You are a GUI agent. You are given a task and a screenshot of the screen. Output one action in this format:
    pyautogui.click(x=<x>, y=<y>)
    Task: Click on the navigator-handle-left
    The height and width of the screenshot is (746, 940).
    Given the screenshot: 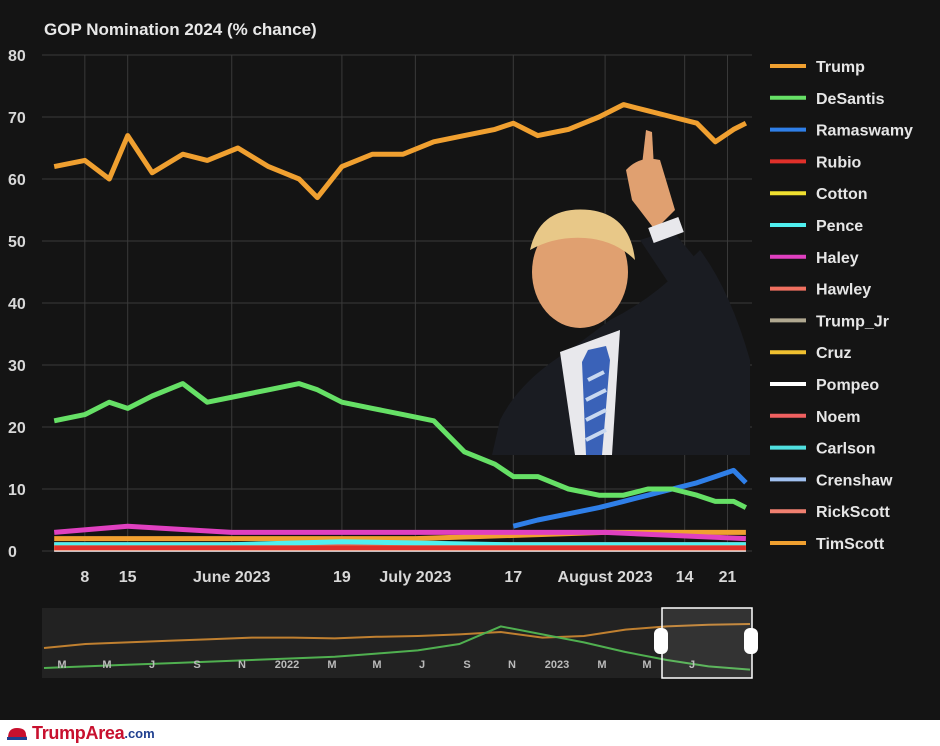 What is the action you would take?
    pyautogui.click(x=661, y=641)
    